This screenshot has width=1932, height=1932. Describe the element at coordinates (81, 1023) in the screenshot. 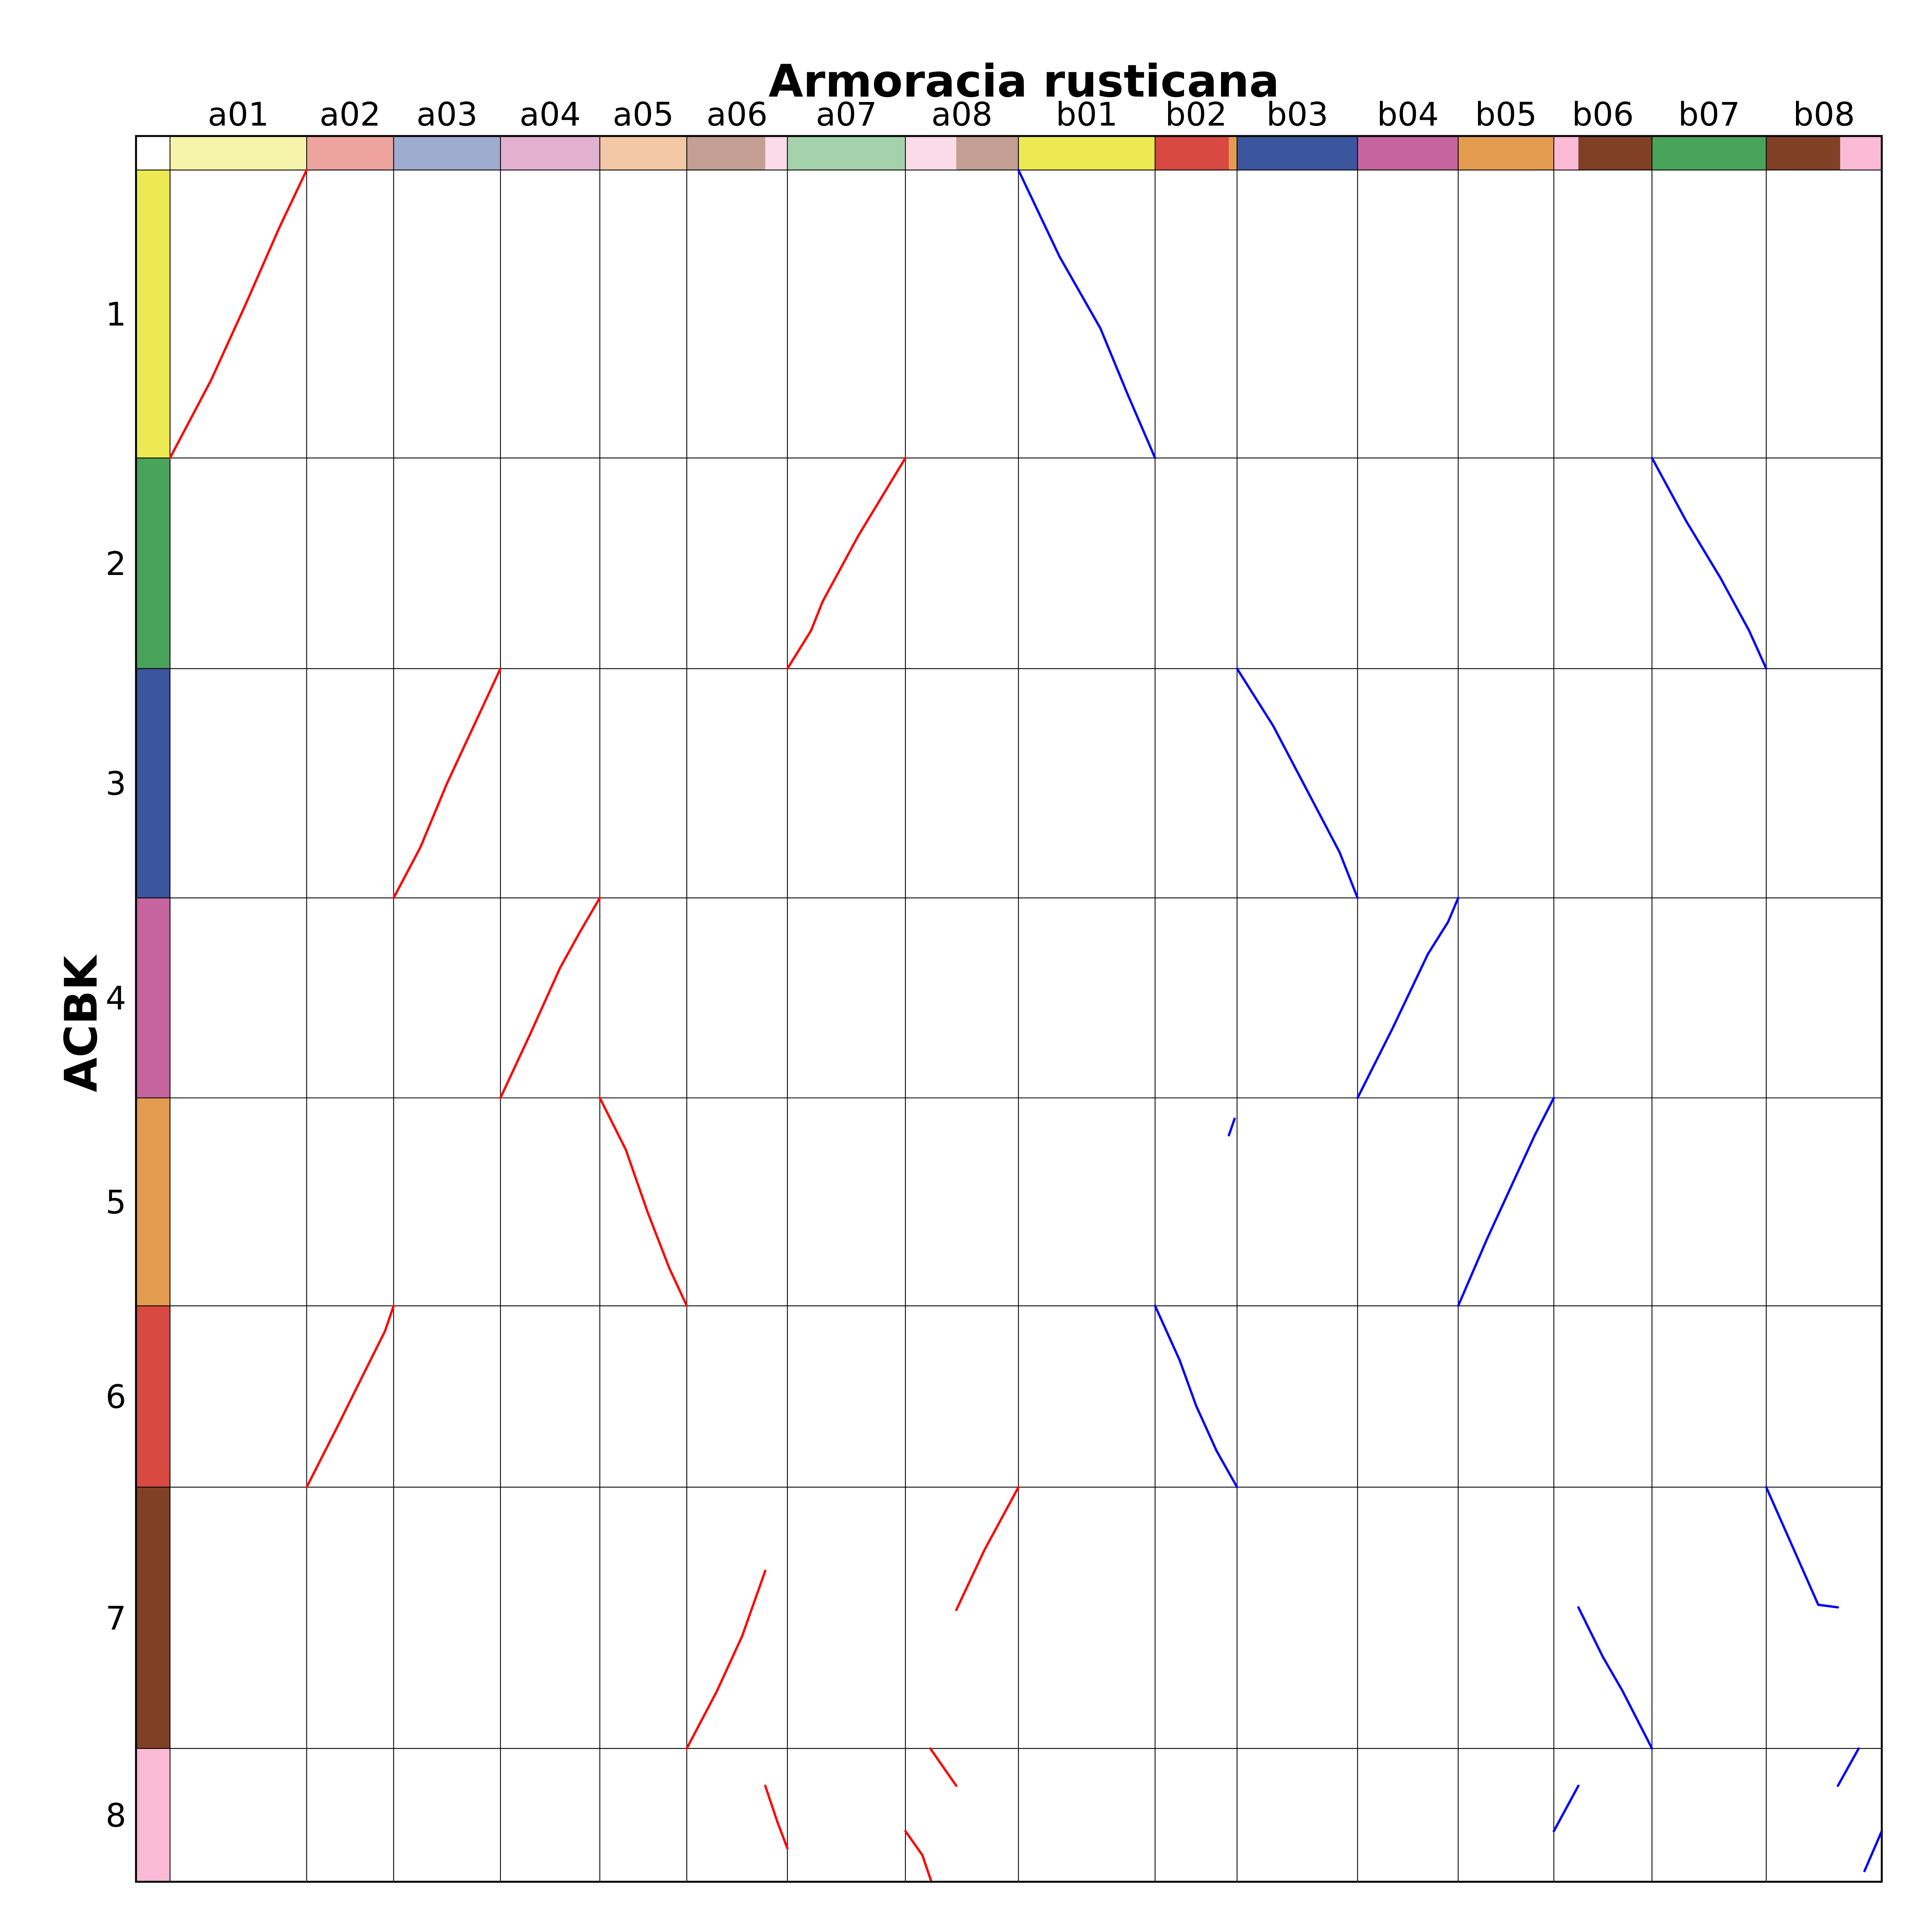

I see `y-axis-label: ACBK` at that location.